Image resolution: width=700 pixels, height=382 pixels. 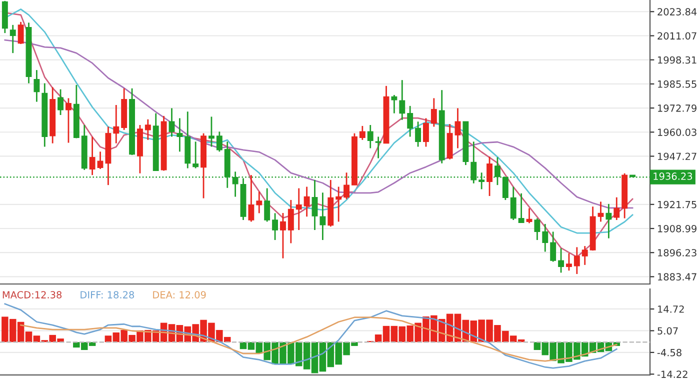 What do you see at coordinates (107, 294) in the screenshot?
I see `text: DIFF: 18.28` at bounding box center [107, 294].